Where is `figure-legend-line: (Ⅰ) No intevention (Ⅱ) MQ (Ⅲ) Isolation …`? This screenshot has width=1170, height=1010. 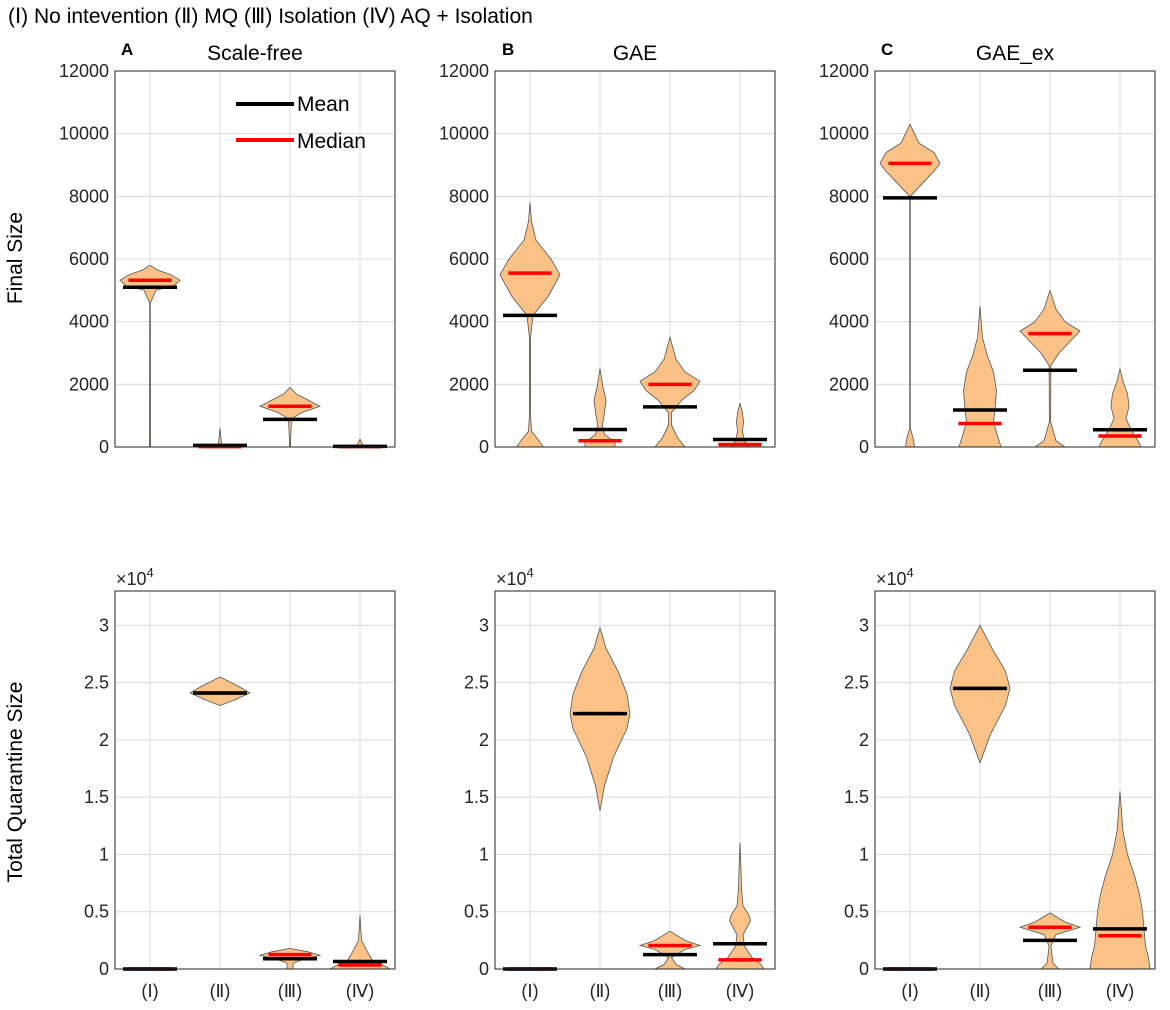
figure-legend-line: (Ⅰ) No intevention (Ⅱ) MQ (Ⅲ) Isolation … is located at coordinates (270, 16).